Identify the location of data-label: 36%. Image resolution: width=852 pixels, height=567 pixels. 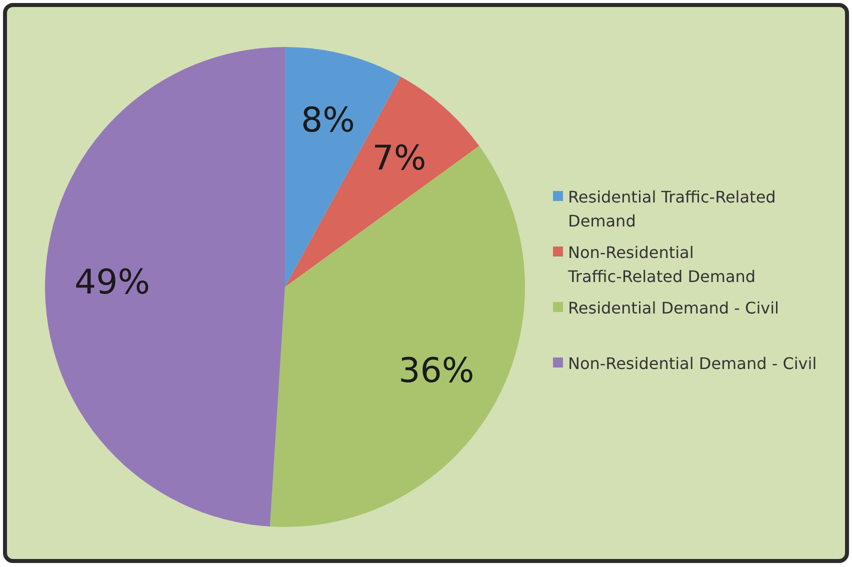
(436, 371).